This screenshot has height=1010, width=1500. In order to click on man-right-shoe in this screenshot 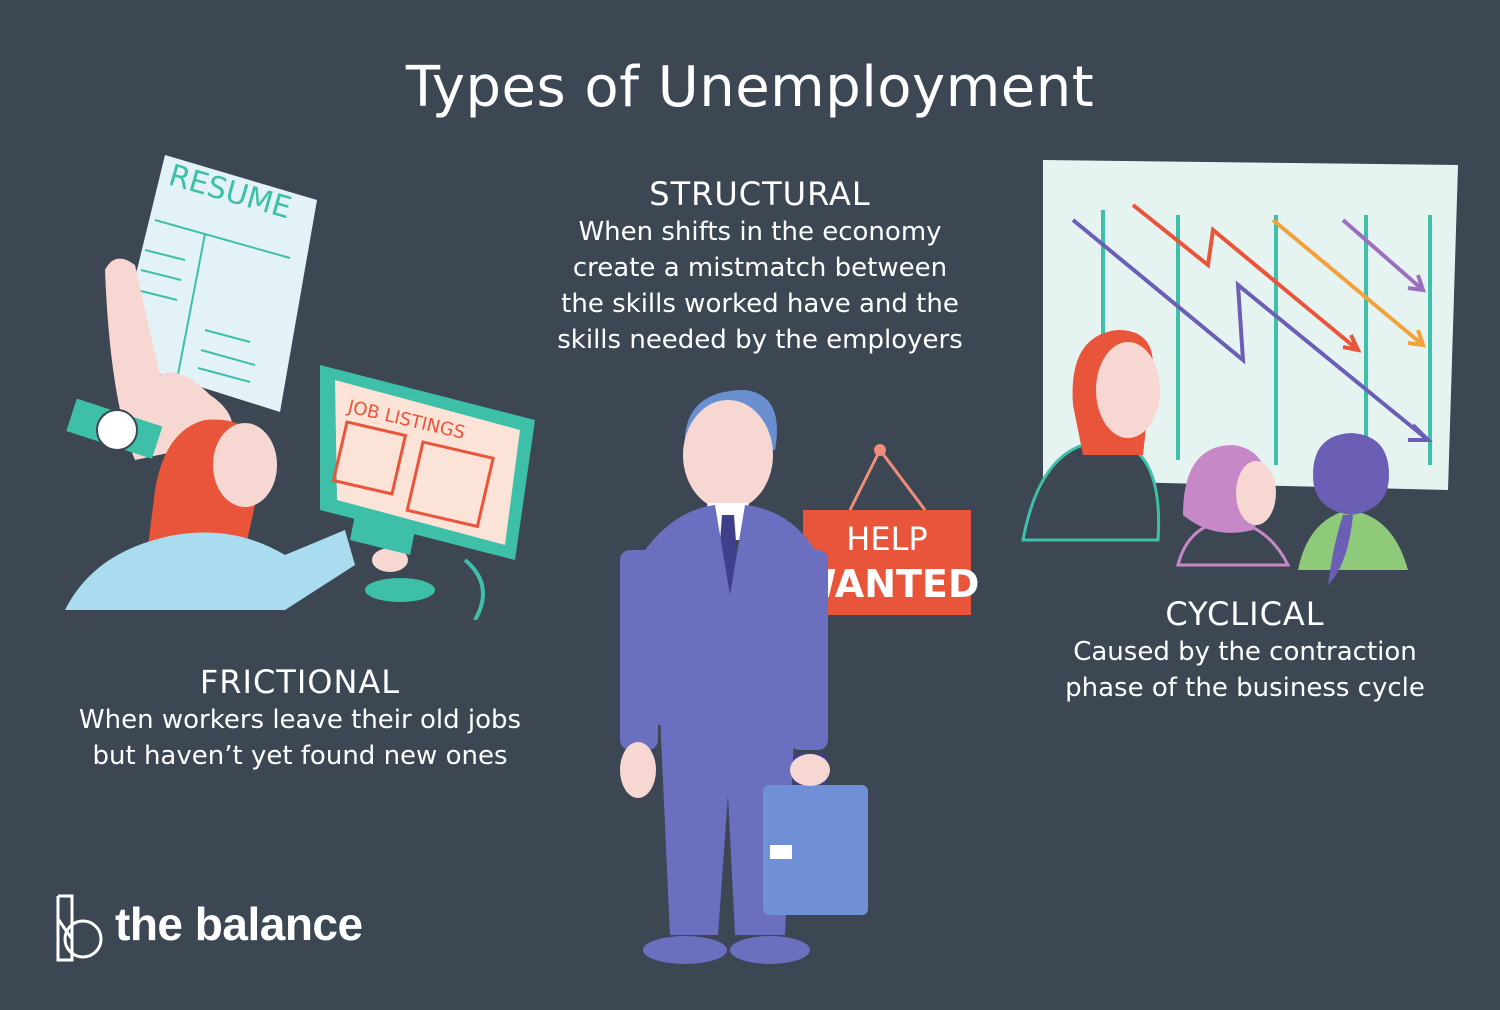, I will do `click(770, 950)`.